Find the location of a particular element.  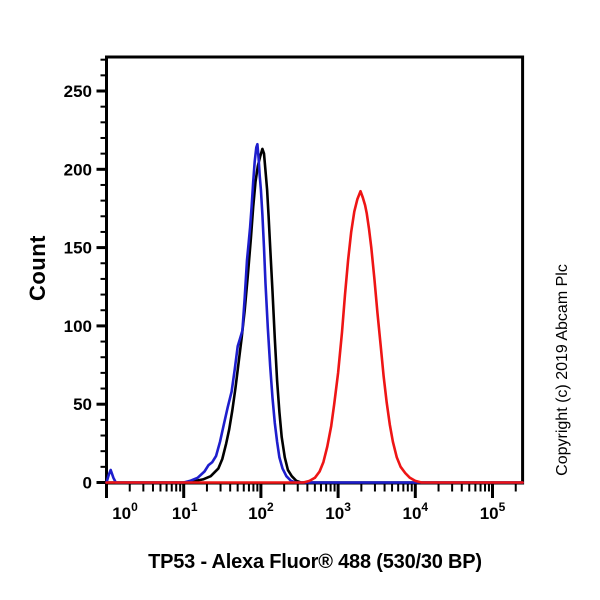

y-axis-tick-label: 150 is located at coordinates (78, 248).